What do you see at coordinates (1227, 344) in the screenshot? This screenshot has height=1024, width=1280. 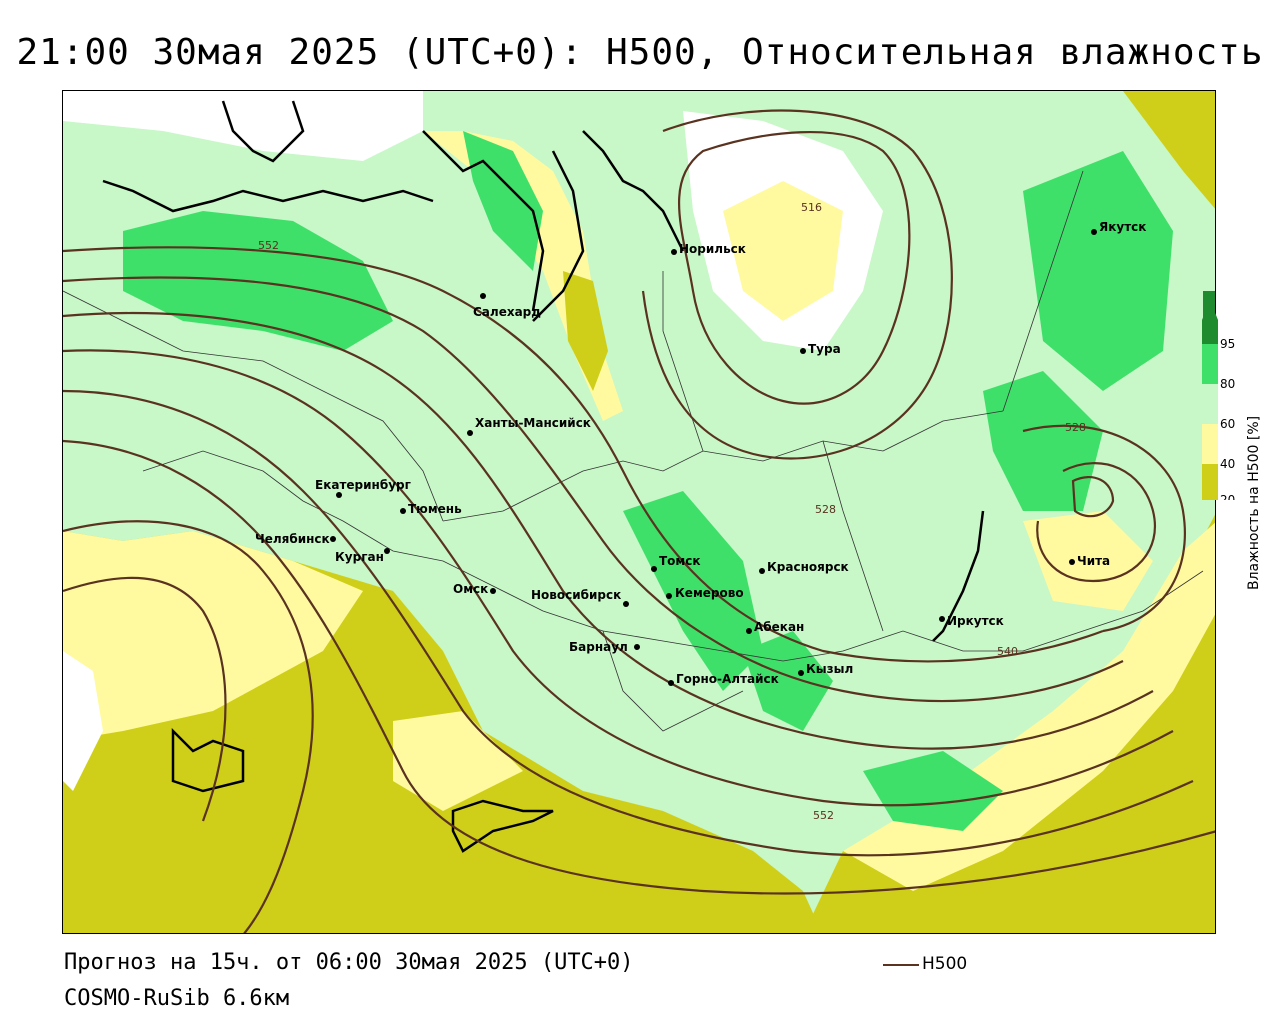 I see `colorbar-tick: 95` at bounding box center [1227, 344].